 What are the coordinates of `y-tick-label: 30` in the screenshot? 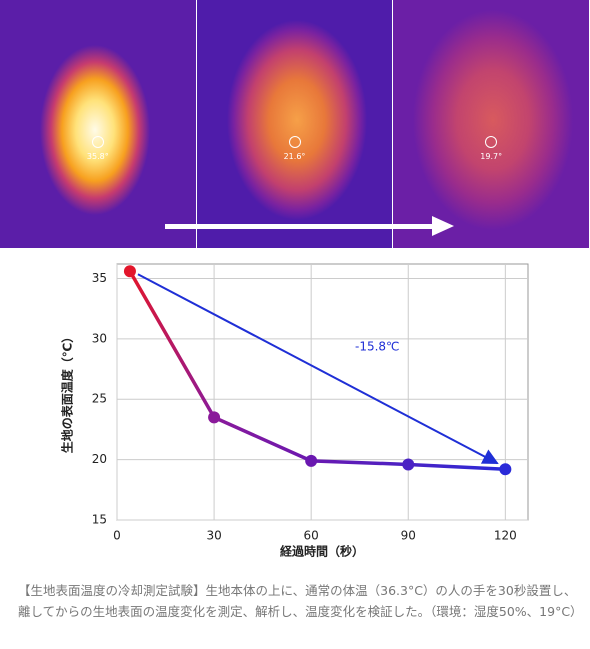 It's located at (99, 338).